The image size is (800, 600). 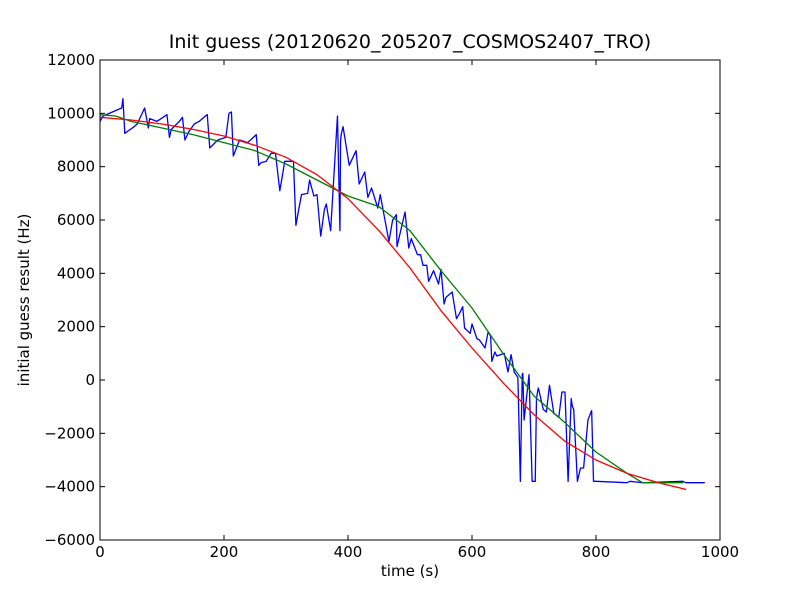 I want to click on x-tick-label: 800, so click(x=596, y=552).